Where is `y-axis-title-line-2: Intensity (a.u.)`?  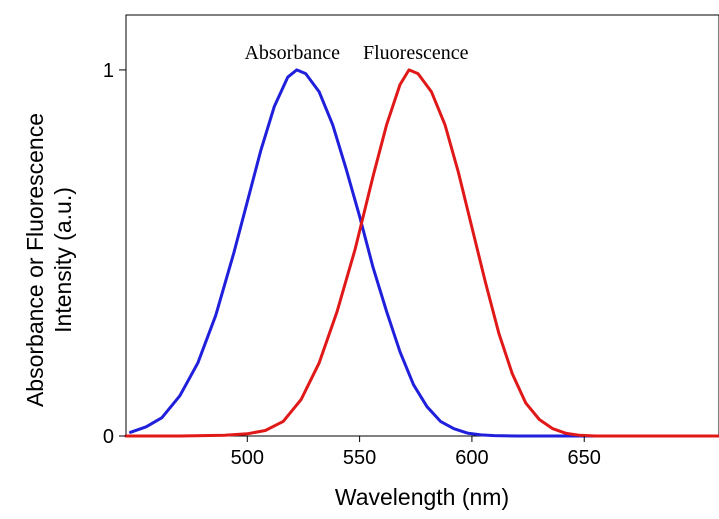 y-axis-title-line-2: Intensity (a.u.) is located at coordinates (63, 260).